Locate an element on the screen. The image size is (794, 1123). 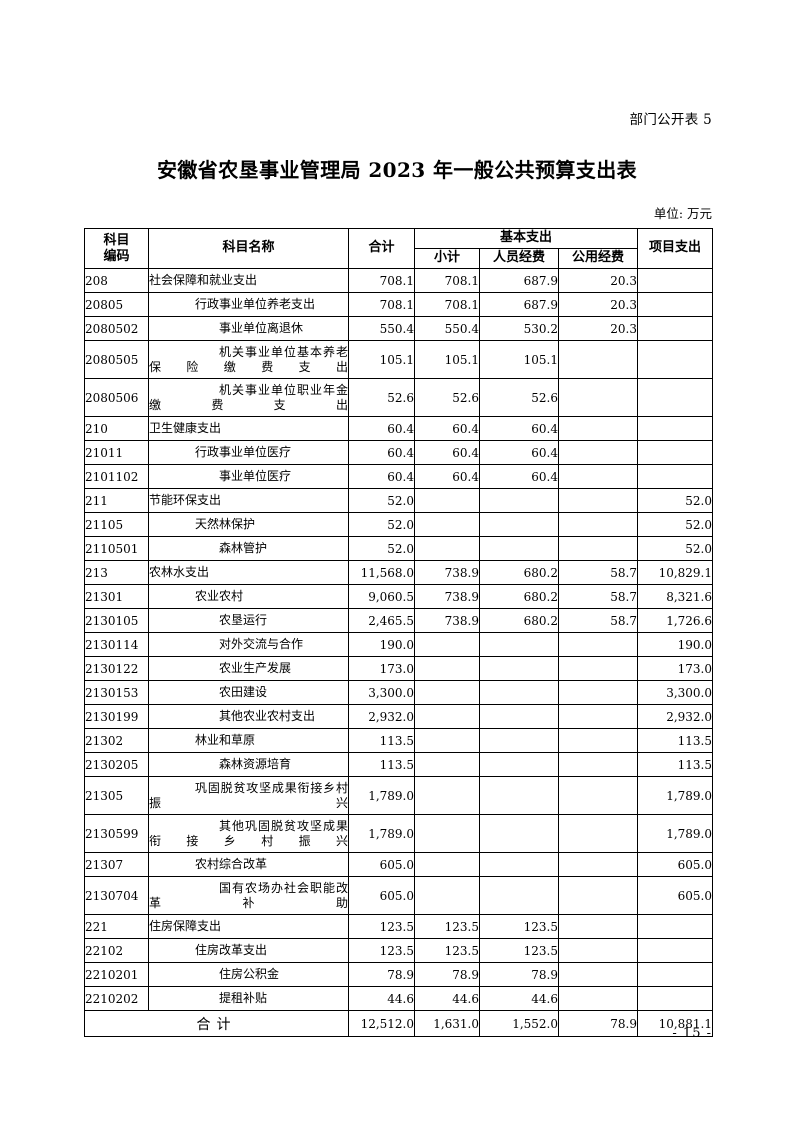
total-row-total: 12,512.0 is located at coordinates (381, 1023).